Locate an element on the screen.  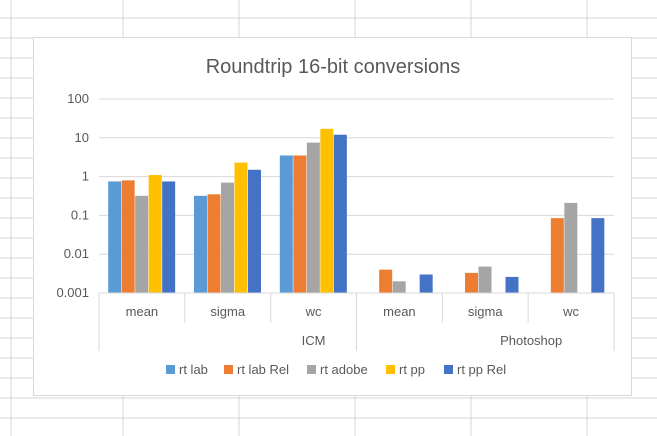
x-axis: mean sigma wc mean sigma wc ICM Photoshop is located at coordinates (356, 321).